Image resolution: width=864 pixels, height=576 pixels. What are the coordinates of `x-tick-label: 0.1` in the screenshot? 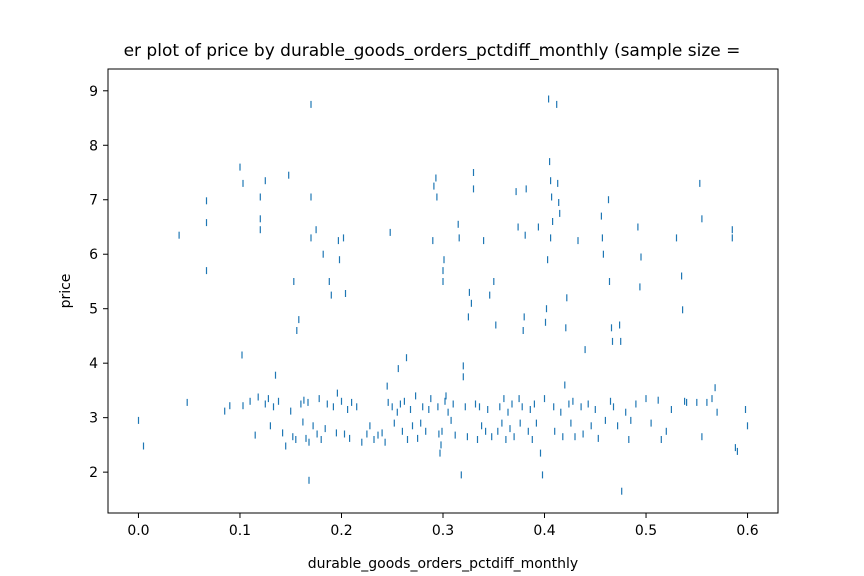 It's located at (240, 531).